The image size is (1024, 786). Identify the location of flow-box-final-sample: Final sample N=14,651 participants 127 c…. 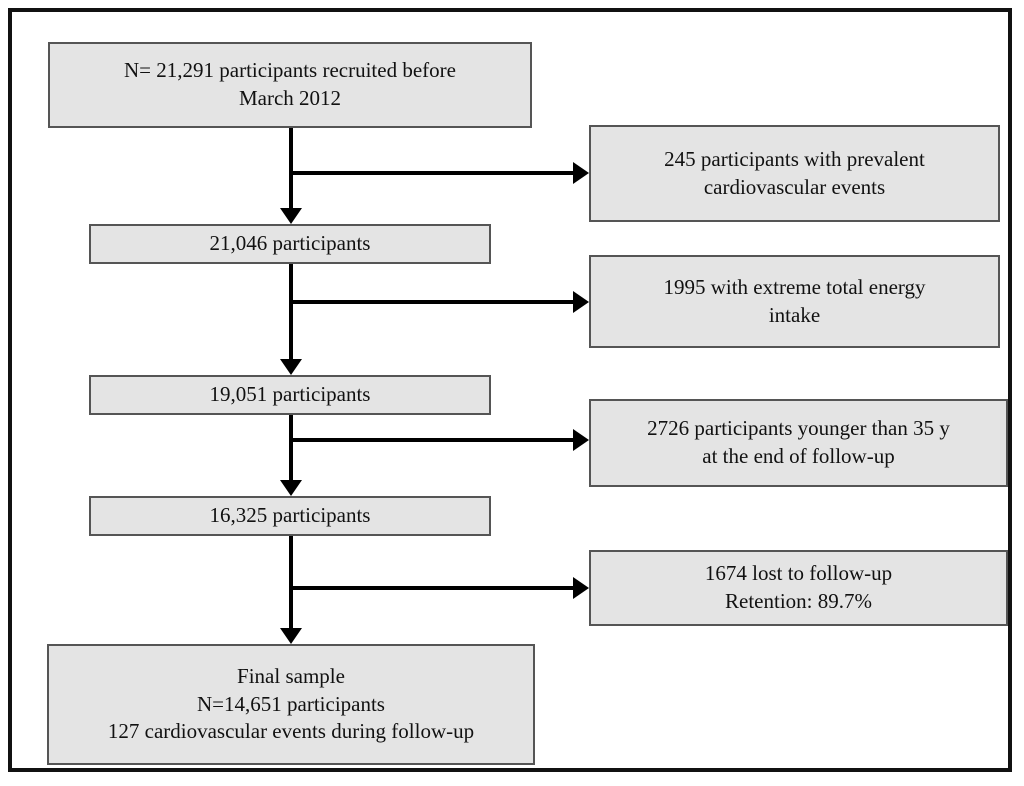
(291, 704).